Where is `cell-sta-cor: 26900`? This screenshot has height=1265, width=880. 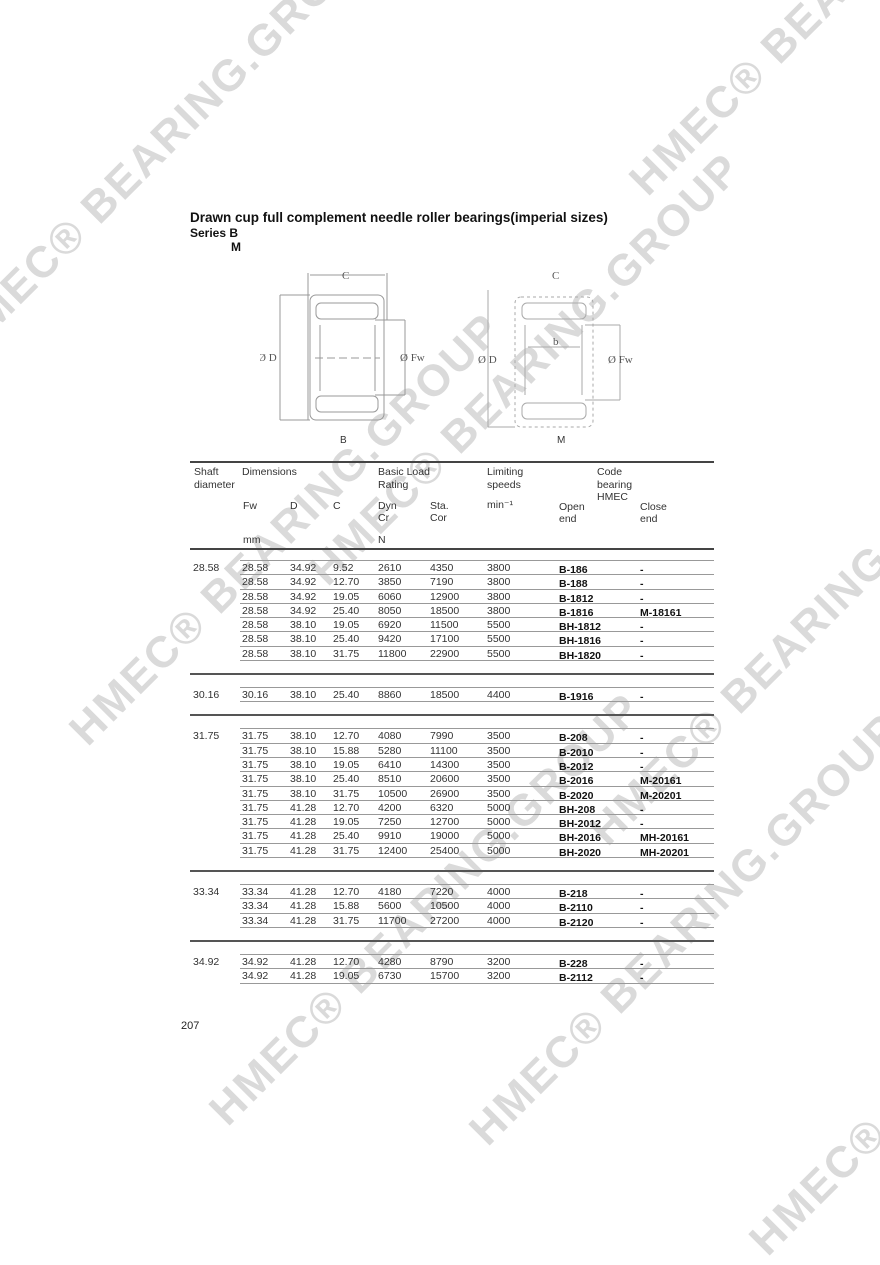 cell-sta-cor: 26900 is located at coordinates (445, 793).